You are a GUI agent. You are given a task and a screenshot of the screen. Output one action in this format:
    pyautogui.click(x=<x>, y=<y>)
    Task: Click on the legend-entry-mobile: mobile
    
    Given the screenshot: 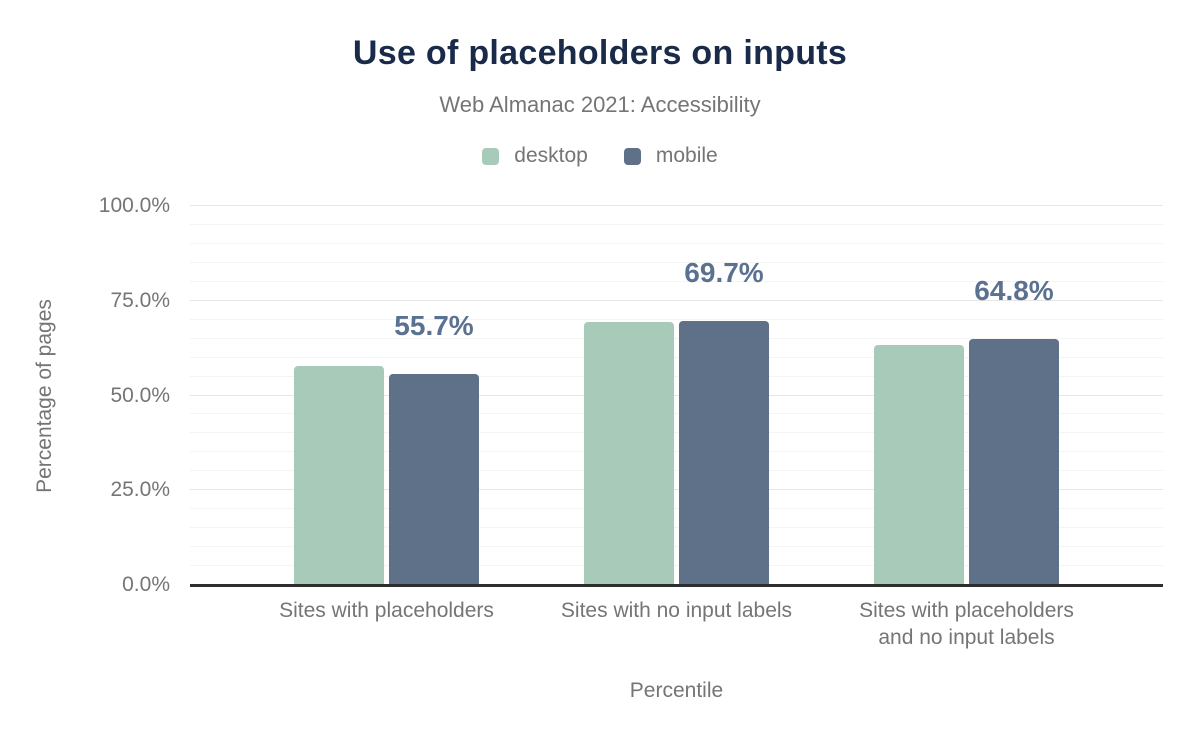 What is the action you would take?
    pyautogui.click(x=670, y=156)
    